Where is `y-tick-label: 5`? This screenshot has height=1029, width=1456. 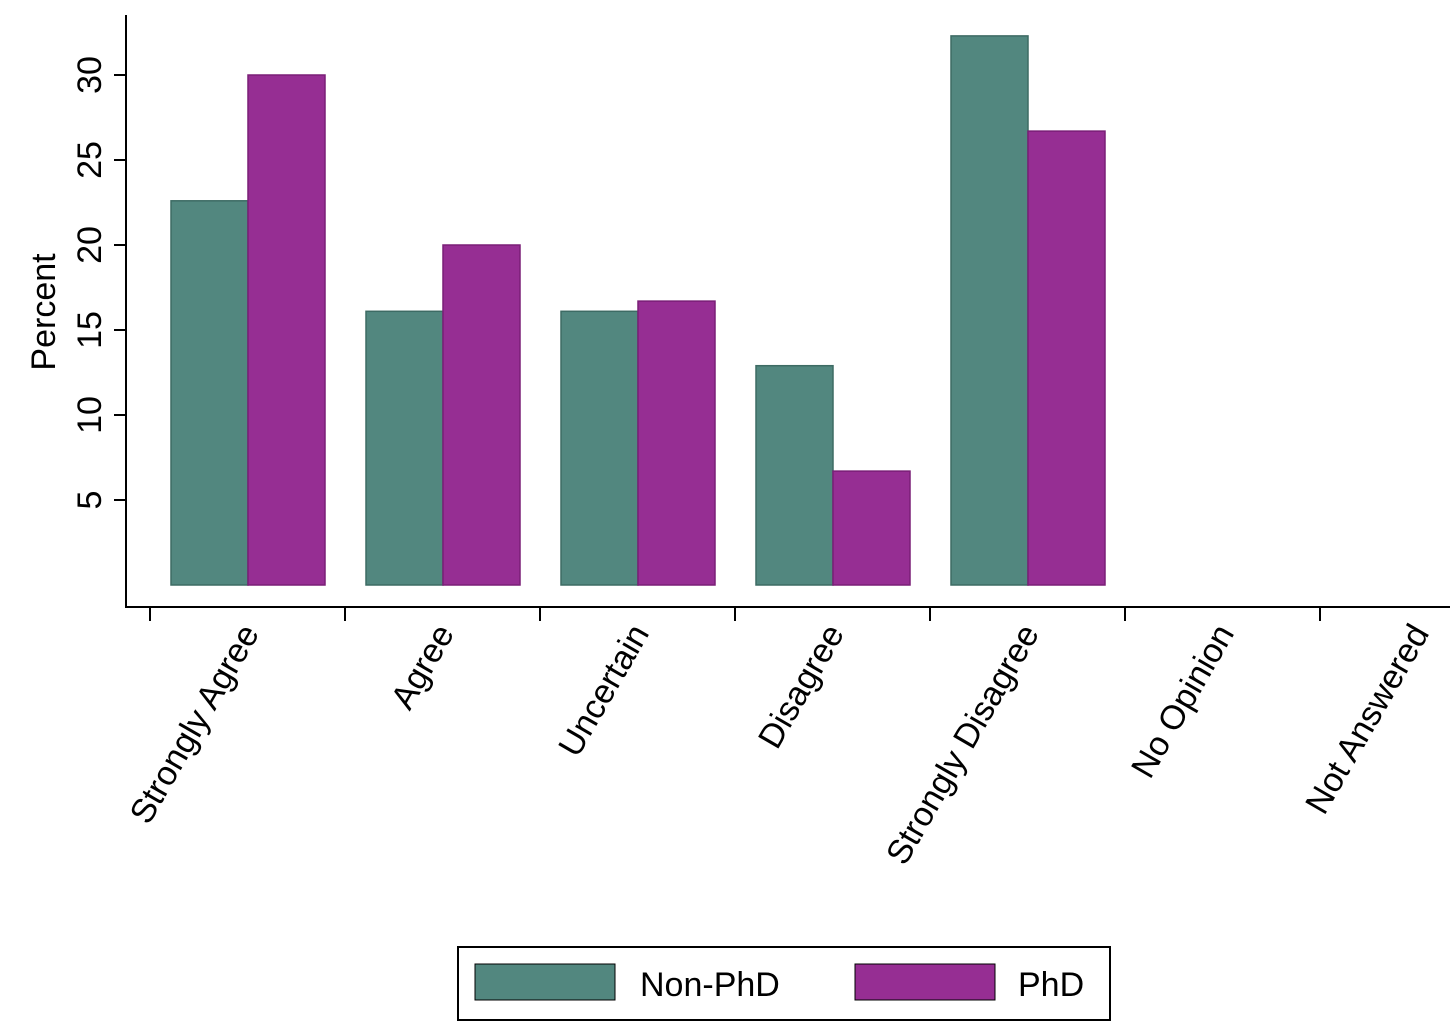
y-tick-label: 5 is located at coordinates (90, 500).